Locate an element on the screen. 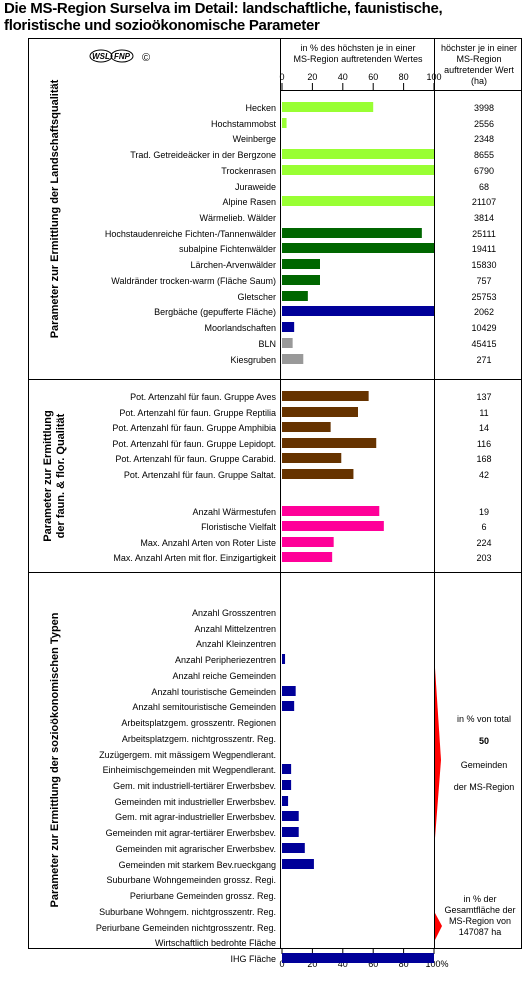  top-tick-label: 40 is located at coordinates (343, 77).